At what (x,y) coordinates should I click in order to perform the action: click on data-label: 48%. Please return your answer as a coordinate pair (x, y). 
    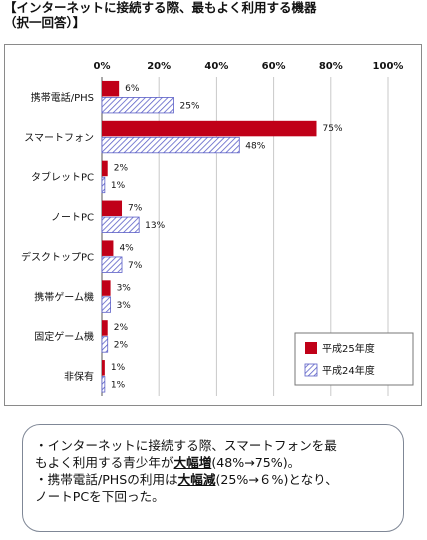
    Looking at the image, I should click on (255, 146).